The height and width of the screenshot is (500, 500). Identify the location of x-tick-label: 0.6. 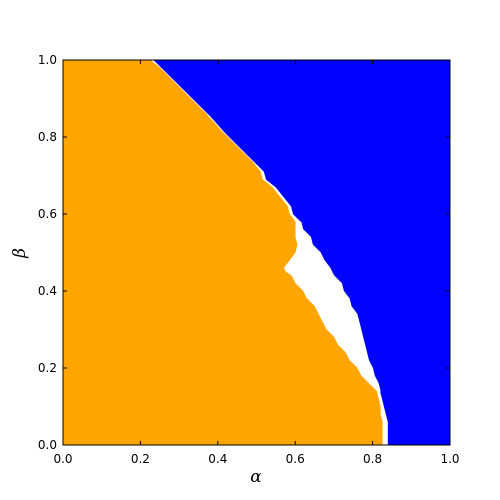
(295, 459).